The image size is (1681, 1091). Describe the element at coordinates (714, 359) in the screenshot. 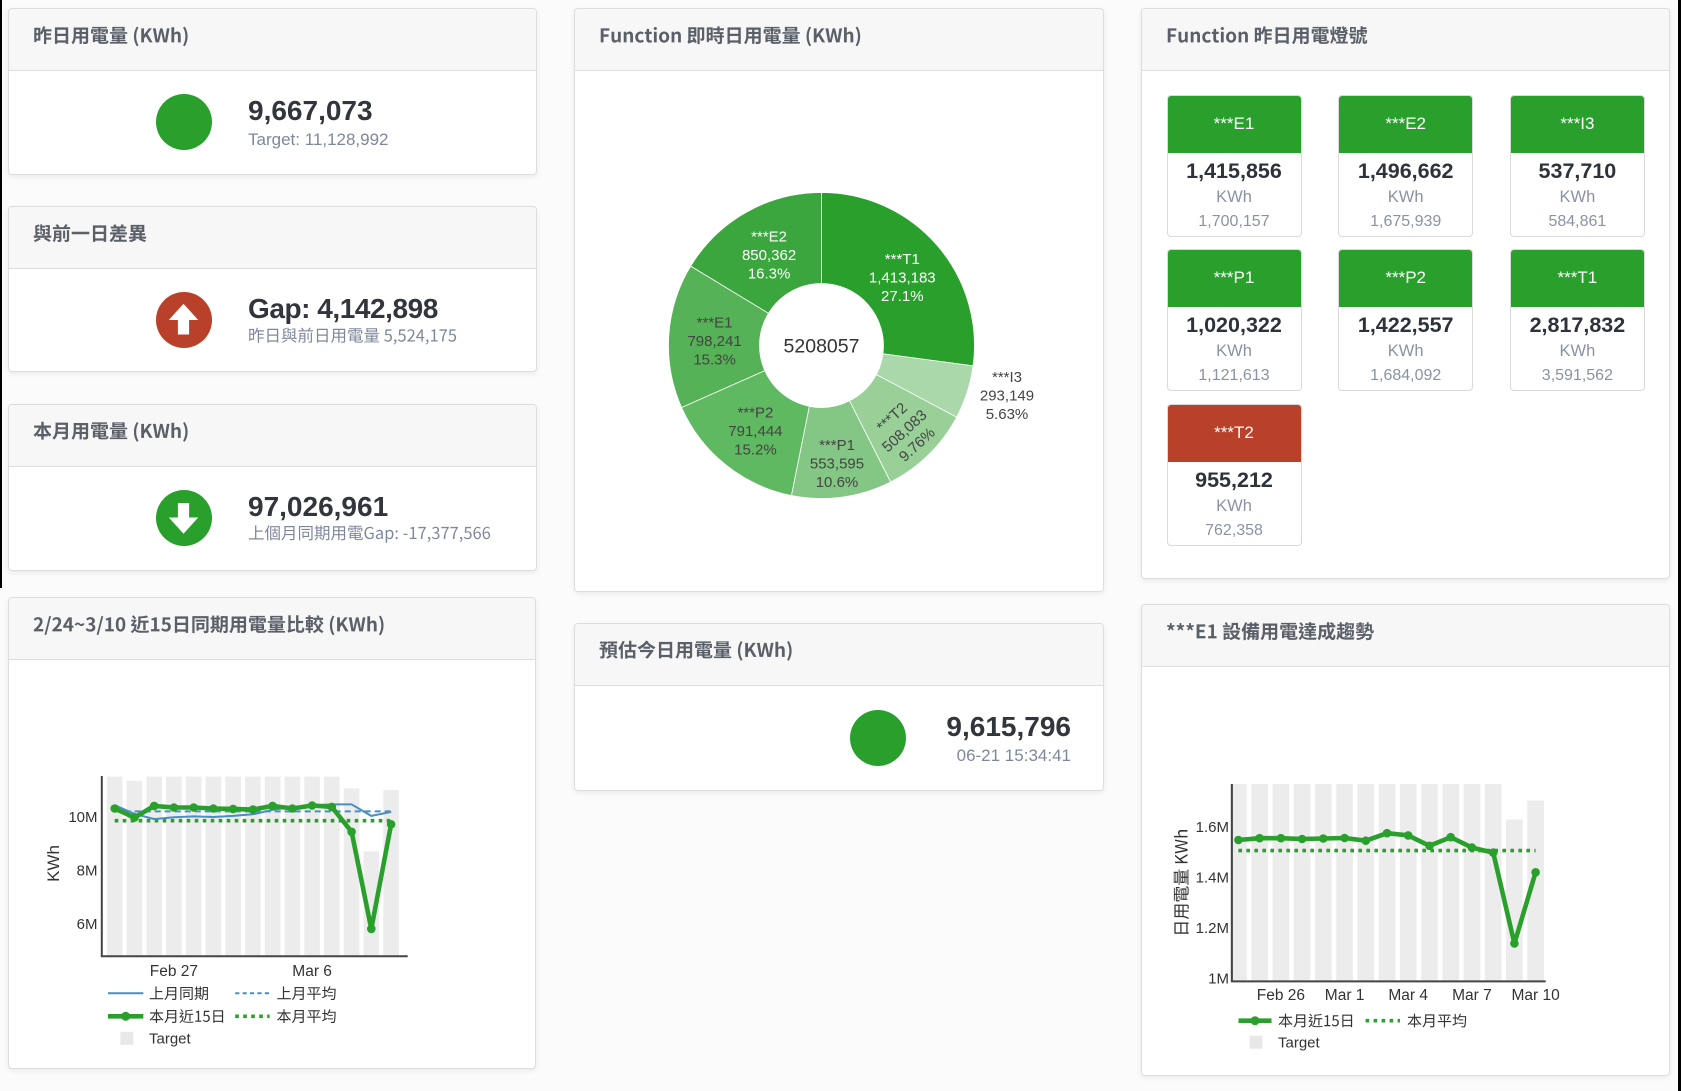

I see `svg-text: 15.3%` at that location.